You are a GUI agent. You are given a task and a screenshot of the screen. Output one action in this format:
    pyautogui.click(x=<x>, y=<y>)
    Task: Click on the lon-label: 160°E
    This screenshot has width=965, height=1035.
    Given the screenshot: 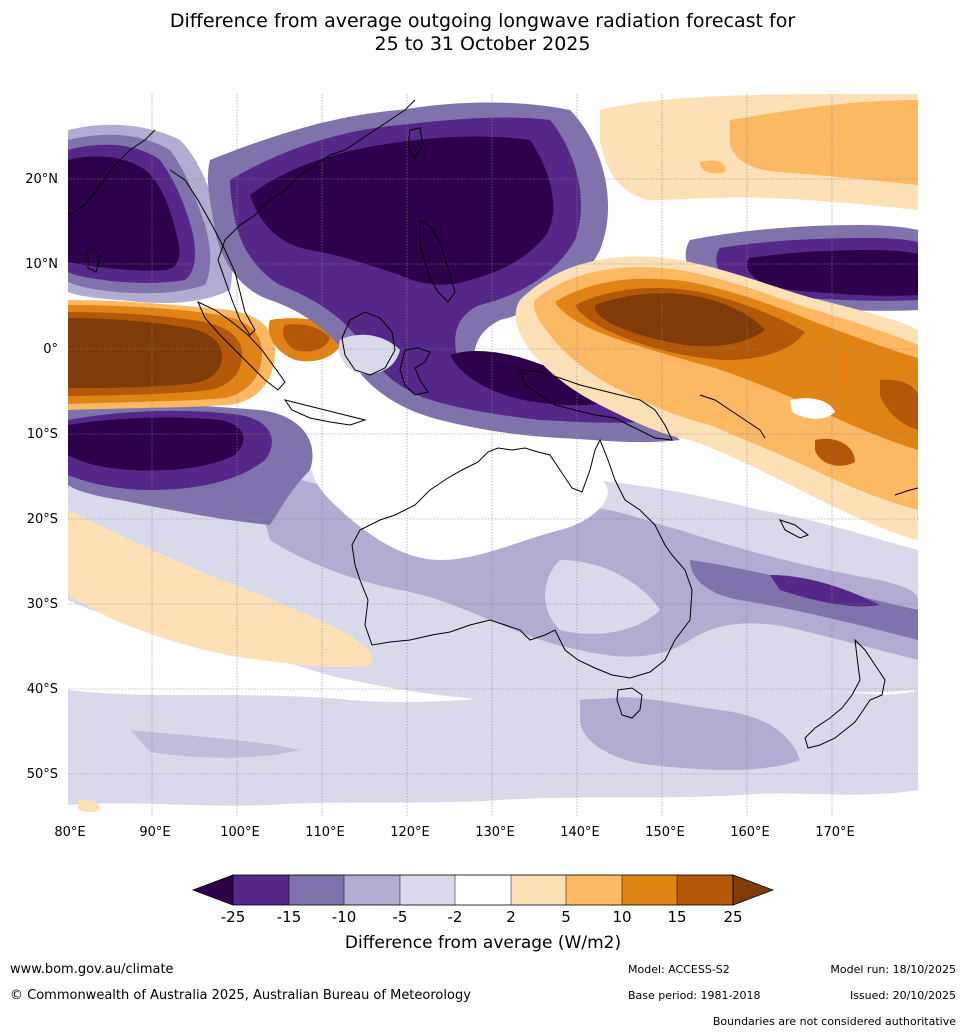 What is the action you would take?
    pyautogui.click(x=750, y=832)
    